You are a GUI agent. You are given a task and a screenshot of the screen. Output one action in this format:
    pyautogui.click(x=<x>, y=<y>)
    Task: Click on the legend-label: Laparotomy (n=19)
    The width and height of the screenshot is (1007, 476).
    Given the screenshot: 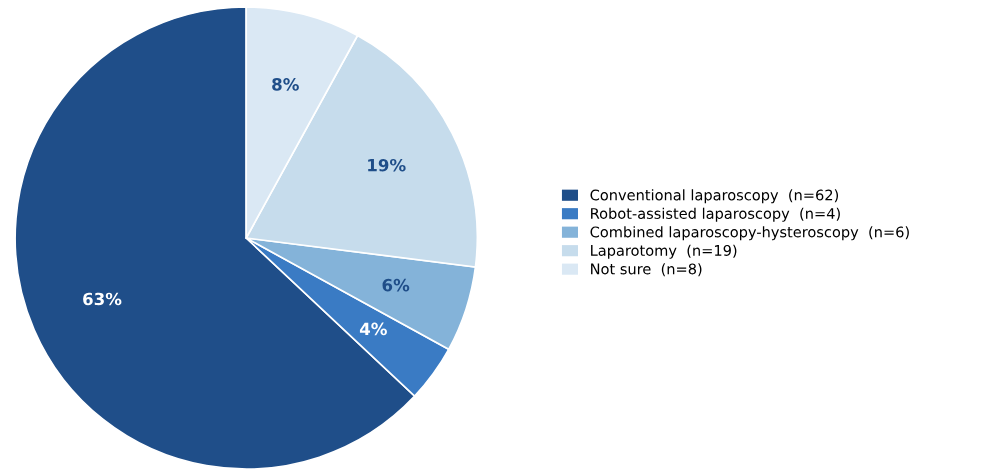 What is the action you would take?
    pyautogui.click(x=664, y=251)
    